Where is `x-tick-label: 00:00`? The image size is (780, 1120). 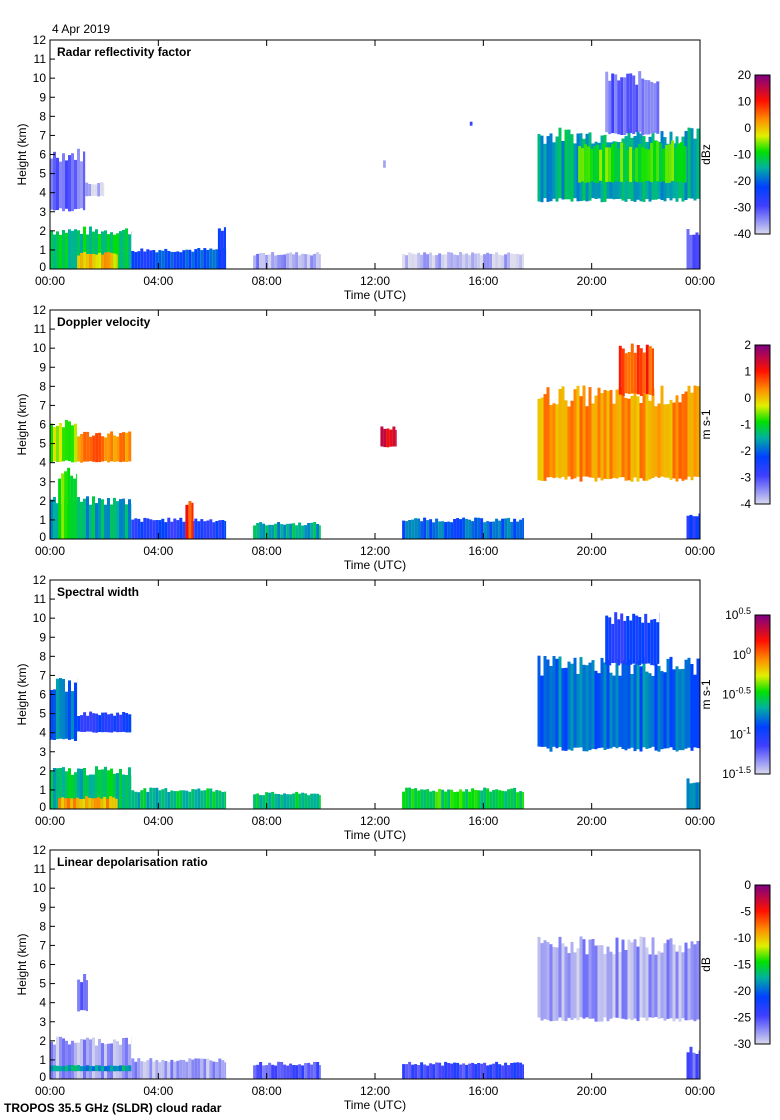 x-tick-label: 00:00 is located at coordinates (700, 281).